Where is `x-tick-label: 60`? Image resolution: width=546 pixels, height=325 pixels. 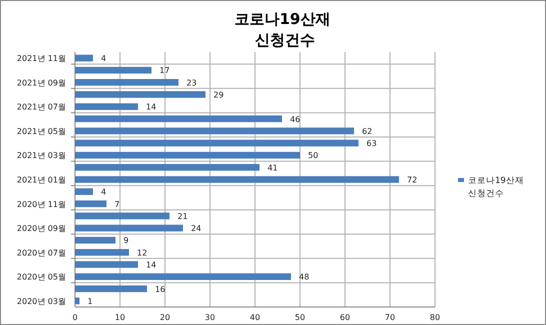
x-tick-label: 60 is located at coordinates (345, 317).